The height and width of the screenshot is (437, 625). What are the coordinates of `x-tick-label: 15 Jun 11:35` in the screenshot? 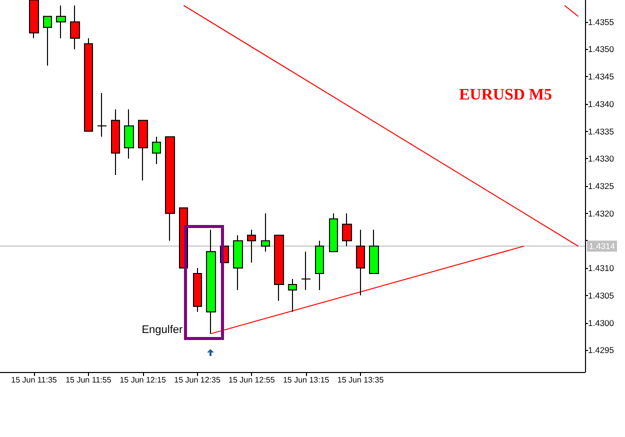 It's located at (34, 380).